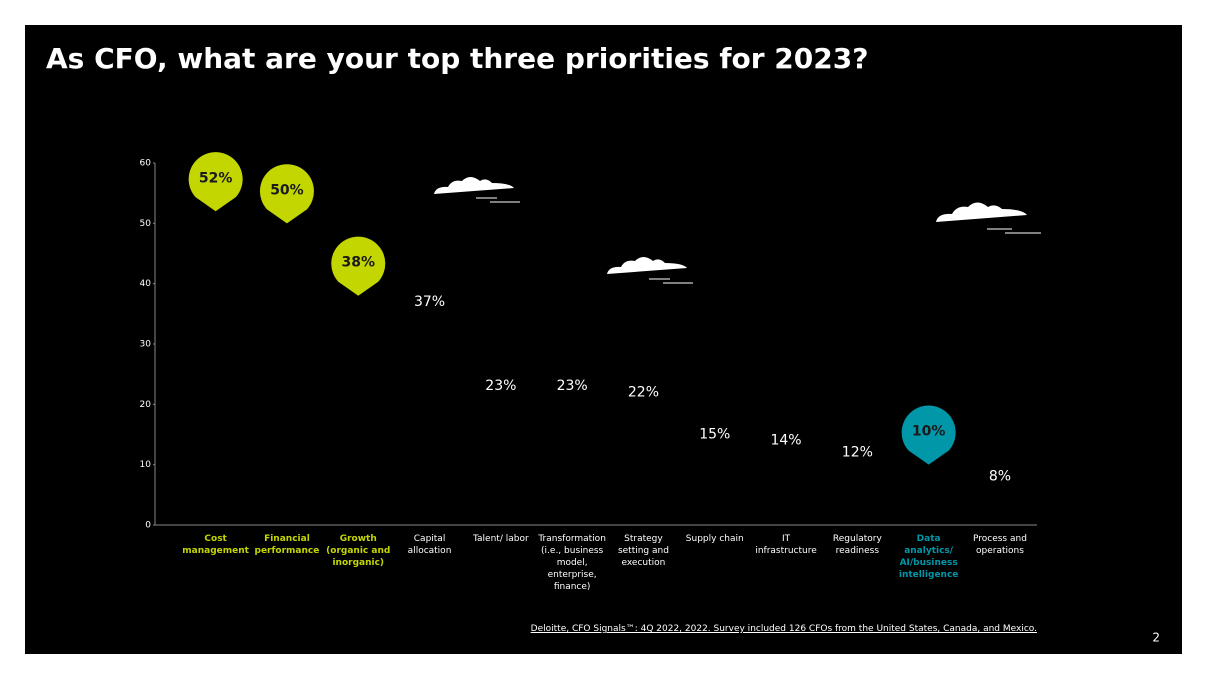  I want to click on y-tick-label: 10, so click(146, 465).